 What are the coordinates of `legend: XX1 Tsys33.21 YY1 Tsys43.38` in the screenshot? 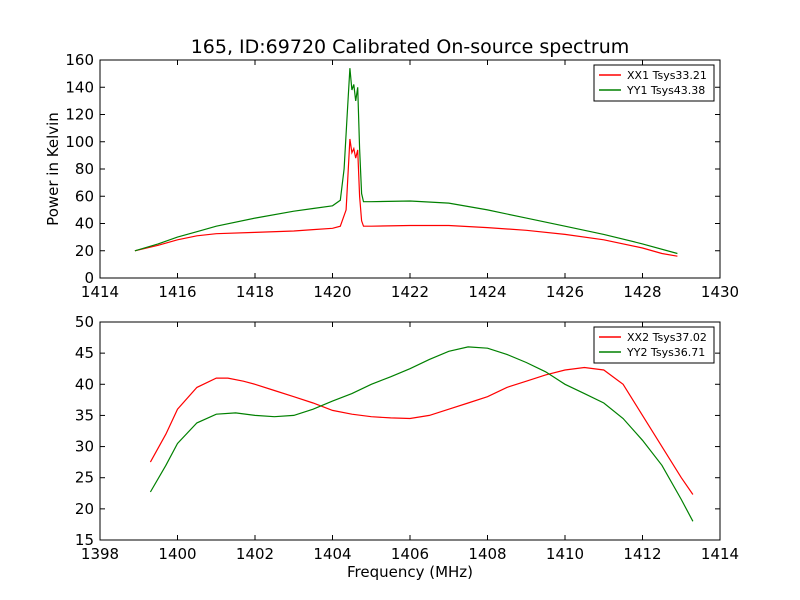 It's located at (654, 83).